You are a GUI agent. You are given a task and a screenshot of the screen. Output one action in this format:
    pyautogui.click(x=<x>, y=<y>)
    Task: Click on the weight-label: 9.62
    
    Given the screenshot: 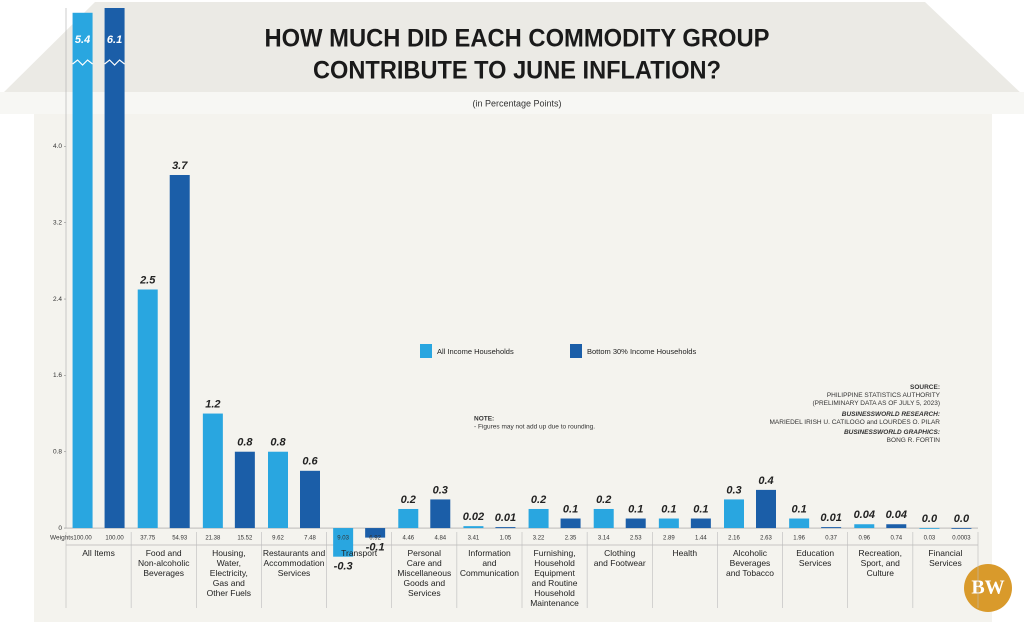 What is the action you would take?
    pyautogui.click(x=278, y=539)
    